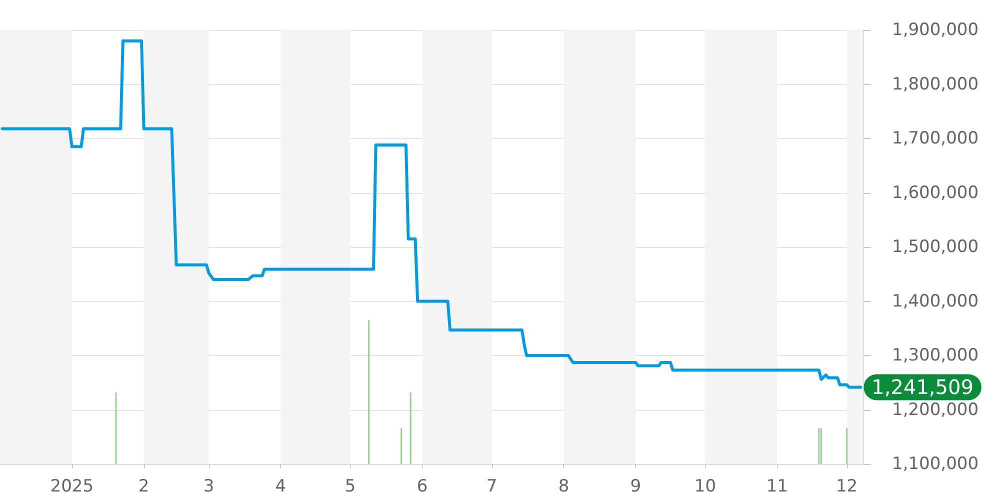 The height and width of the screenshot is (500, 1000). Describe the element at coordinates (935, 138) in the screenshot. I see `y-tick-label: 1,700,000` at that location.